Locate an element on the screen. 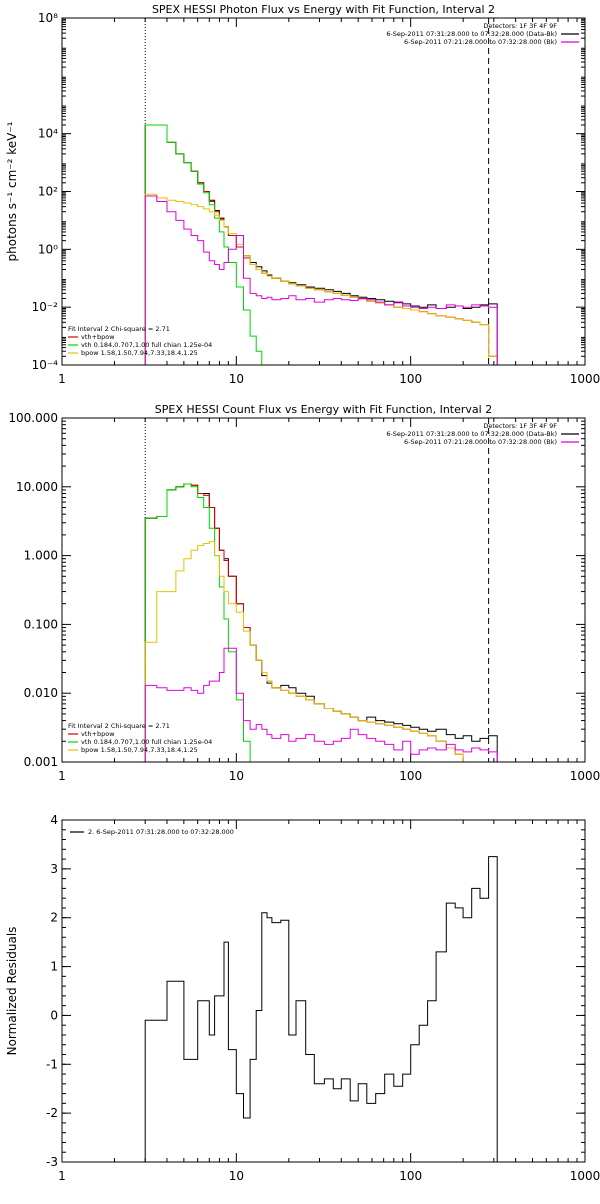 The height and width of the screenshot is (1204, 600). series-residuals is located at coordinates (321, 1009).